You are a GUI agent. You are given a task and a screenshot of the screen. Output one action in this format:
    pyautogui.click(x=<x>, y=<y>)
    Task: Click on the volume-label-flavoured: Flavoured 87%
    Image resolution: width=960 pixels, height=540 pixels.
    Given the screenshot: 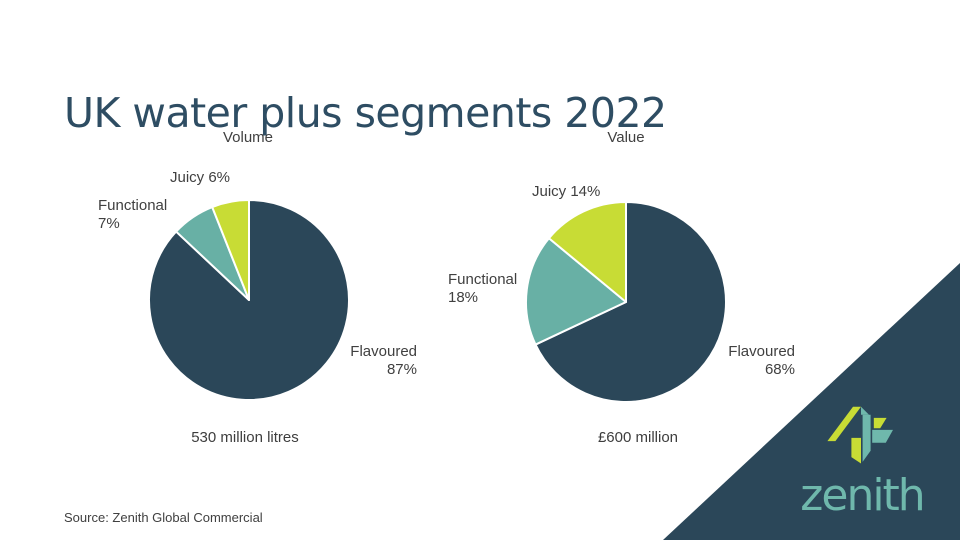 What is the action you would take?
    pyautogui.click(x=367, y=361)
    